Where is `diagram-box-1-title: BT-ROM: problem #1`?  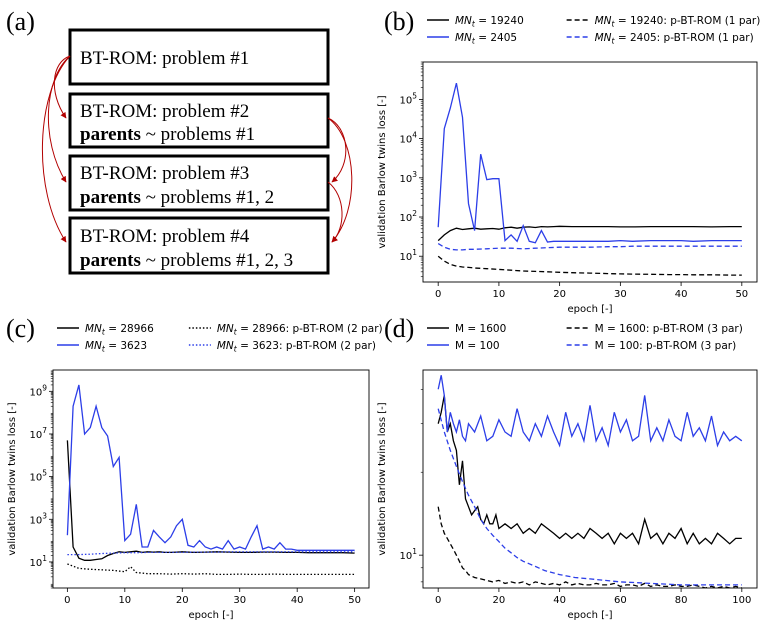 diagram-box-1-title: BT-ROM: problem #1 is located at coordinates (164, 58).